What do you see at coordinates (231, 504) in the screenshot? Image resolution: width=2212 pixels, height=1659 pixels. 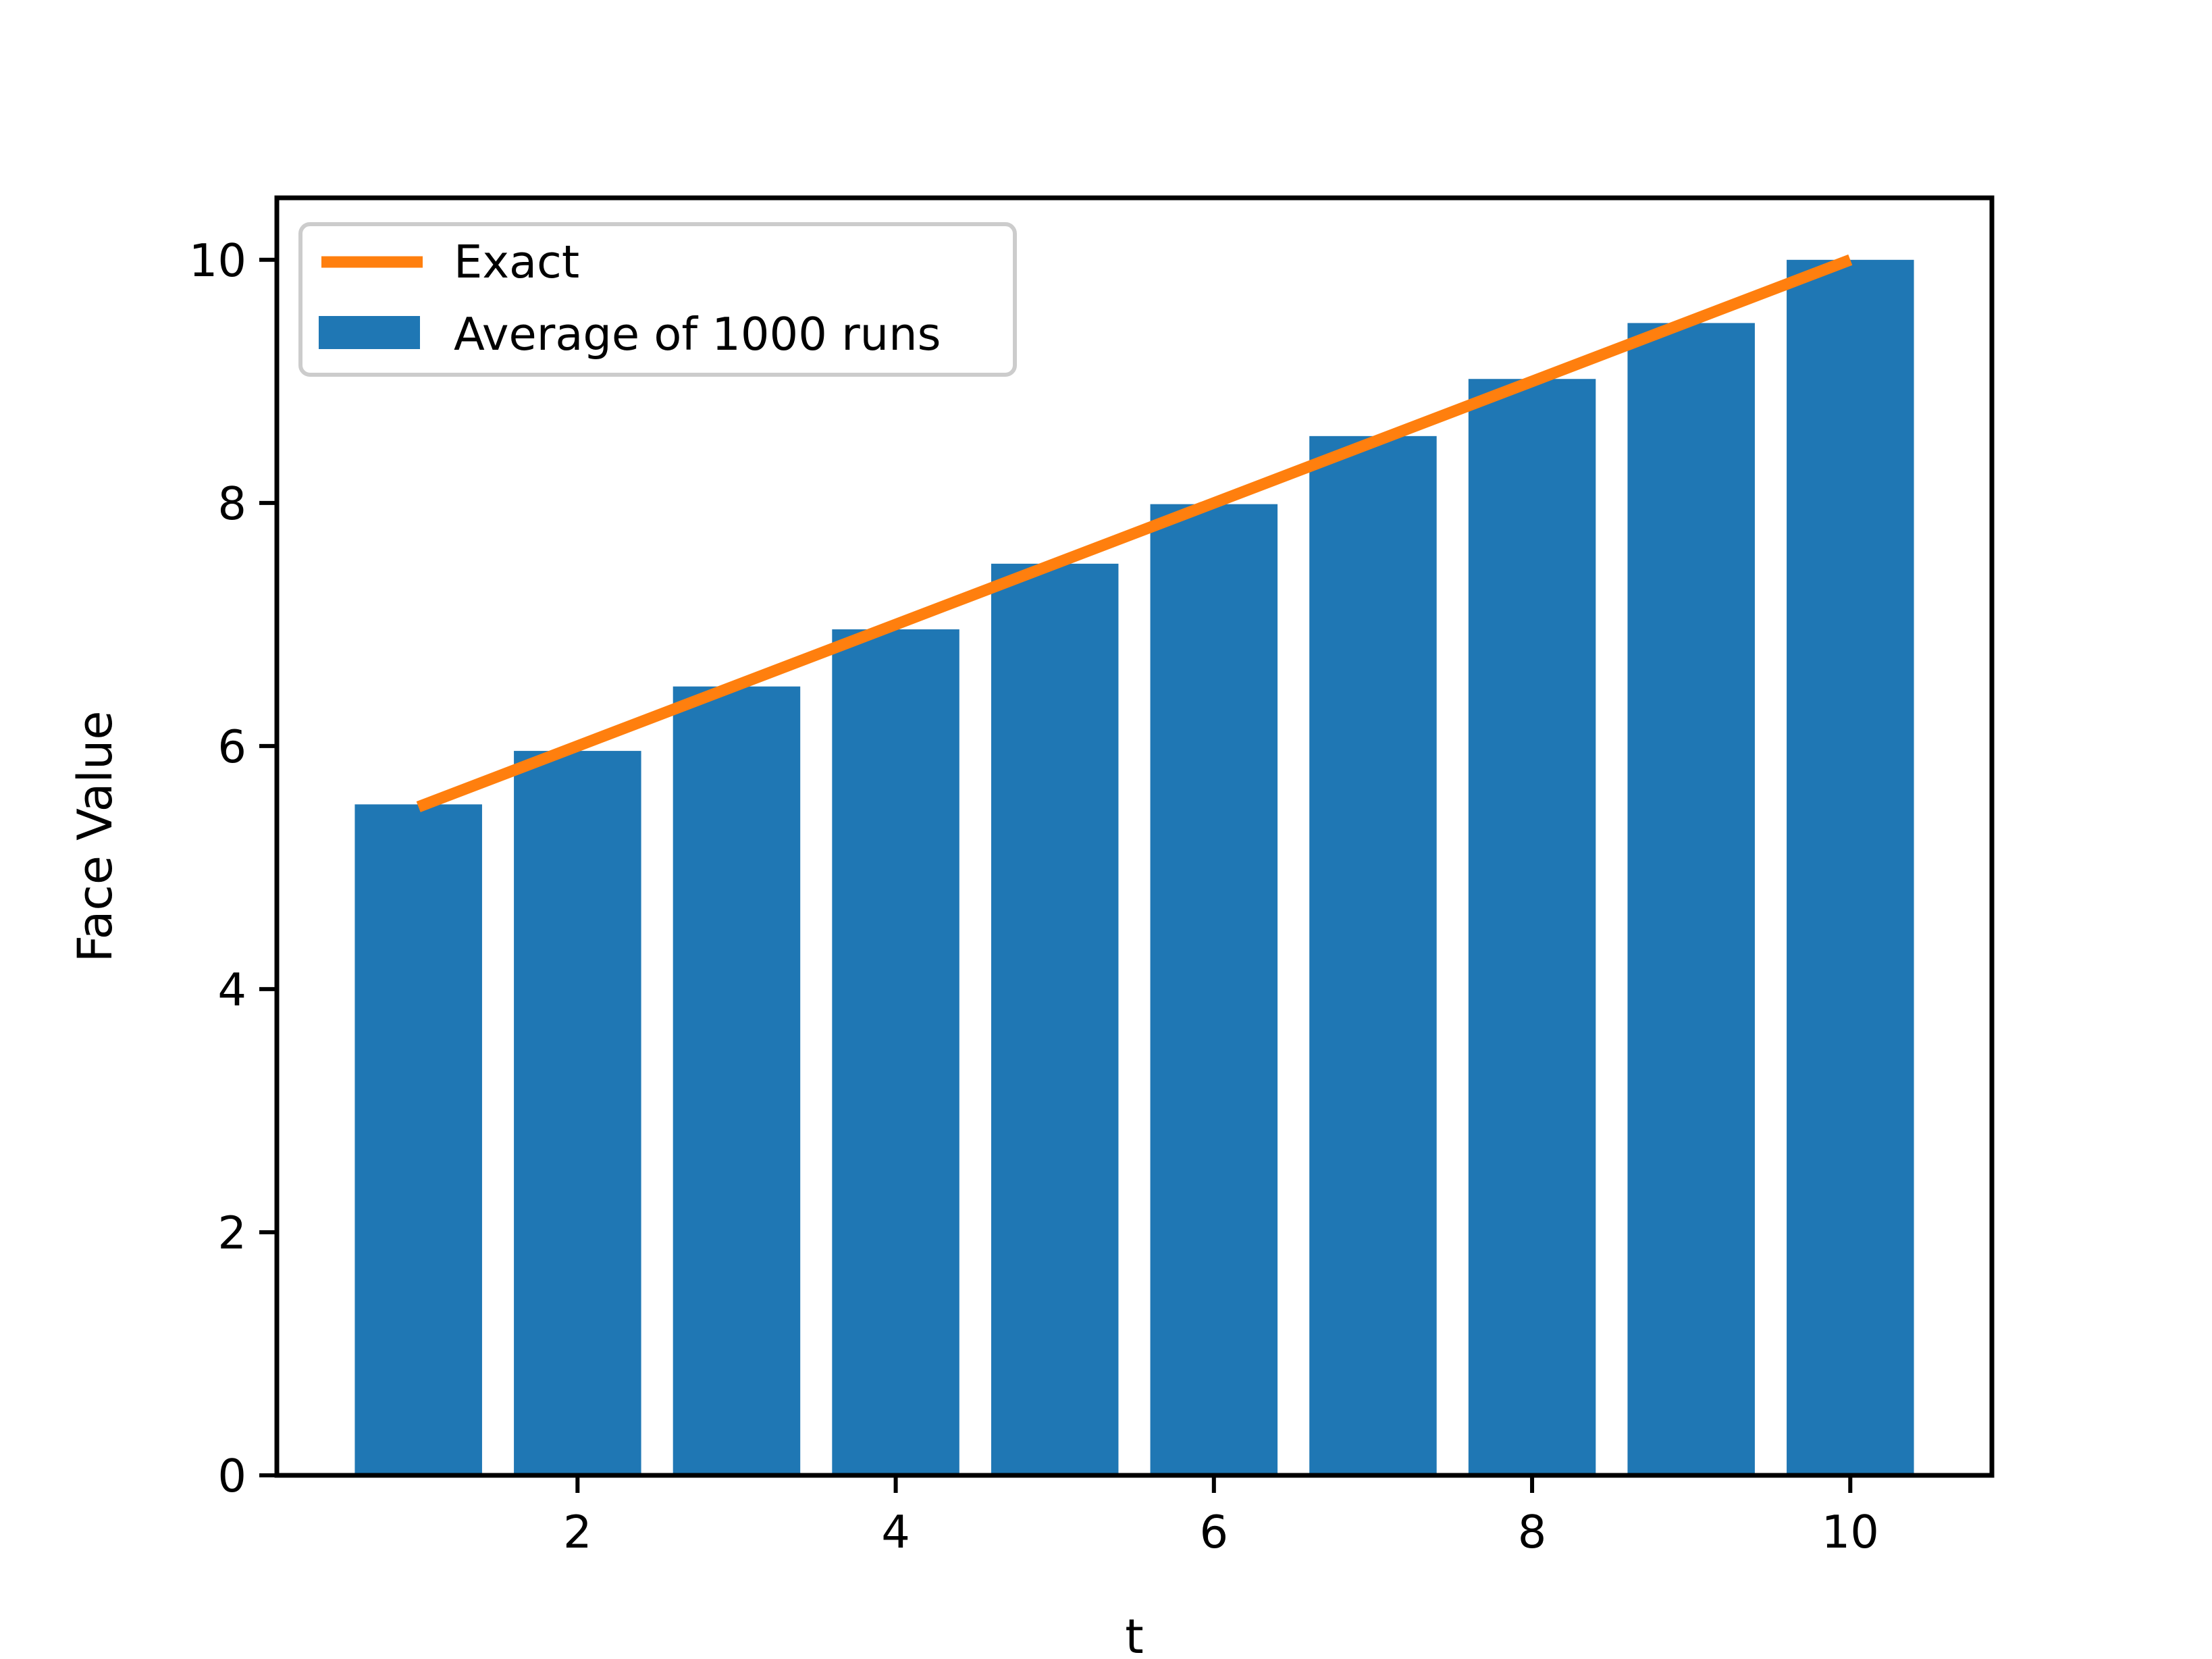 I see `y-tick-label: 8` at bounding box center [231, 504].